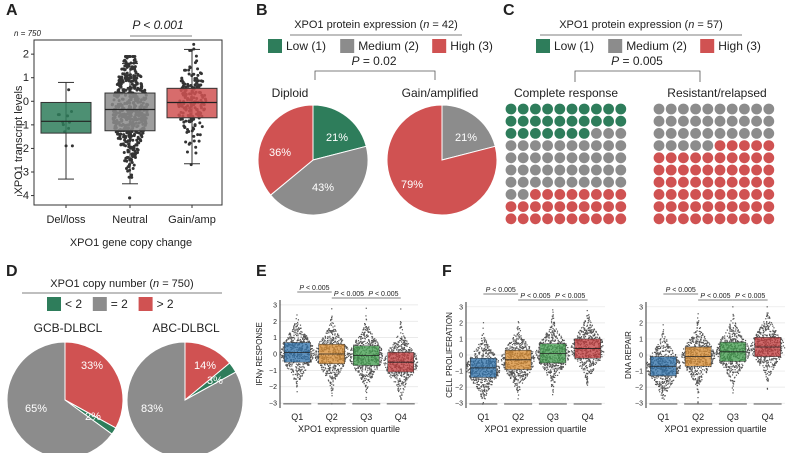 This screenshot has width=790, height=453. What do you see at coordinates (215, 381) in the screenshot?
I see `pie-abc-label-lt2: 3%` at bounding box center [215, 381].